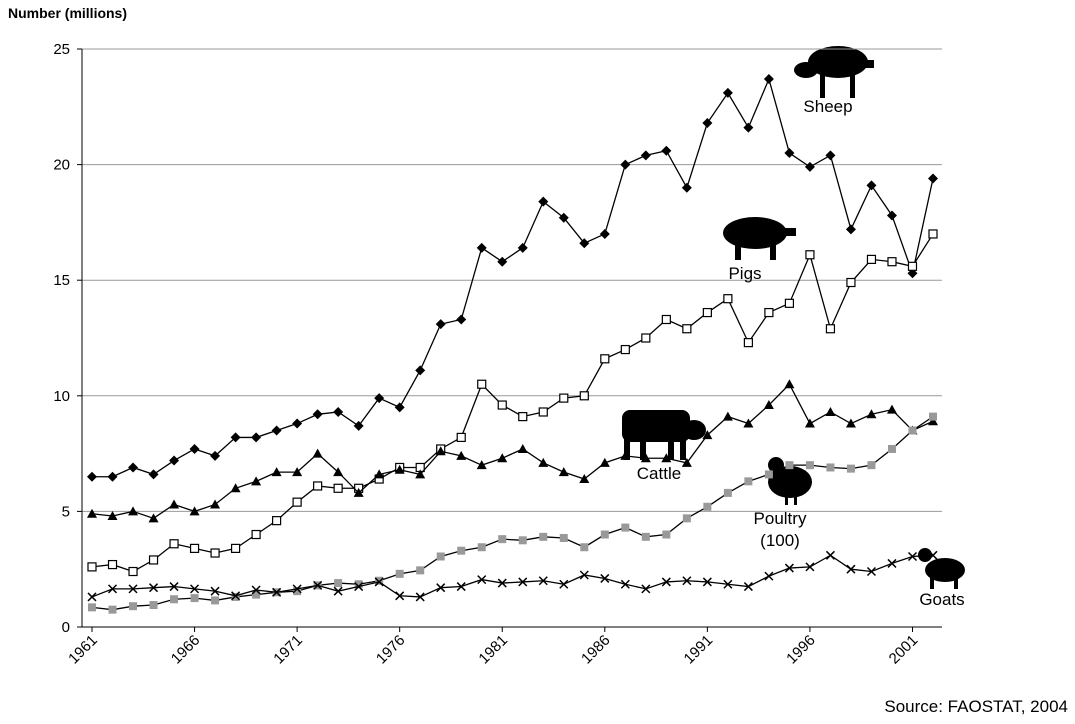 The image size is (1075, 724). I want to click on y-tick-label: 25, so click(61, 49).